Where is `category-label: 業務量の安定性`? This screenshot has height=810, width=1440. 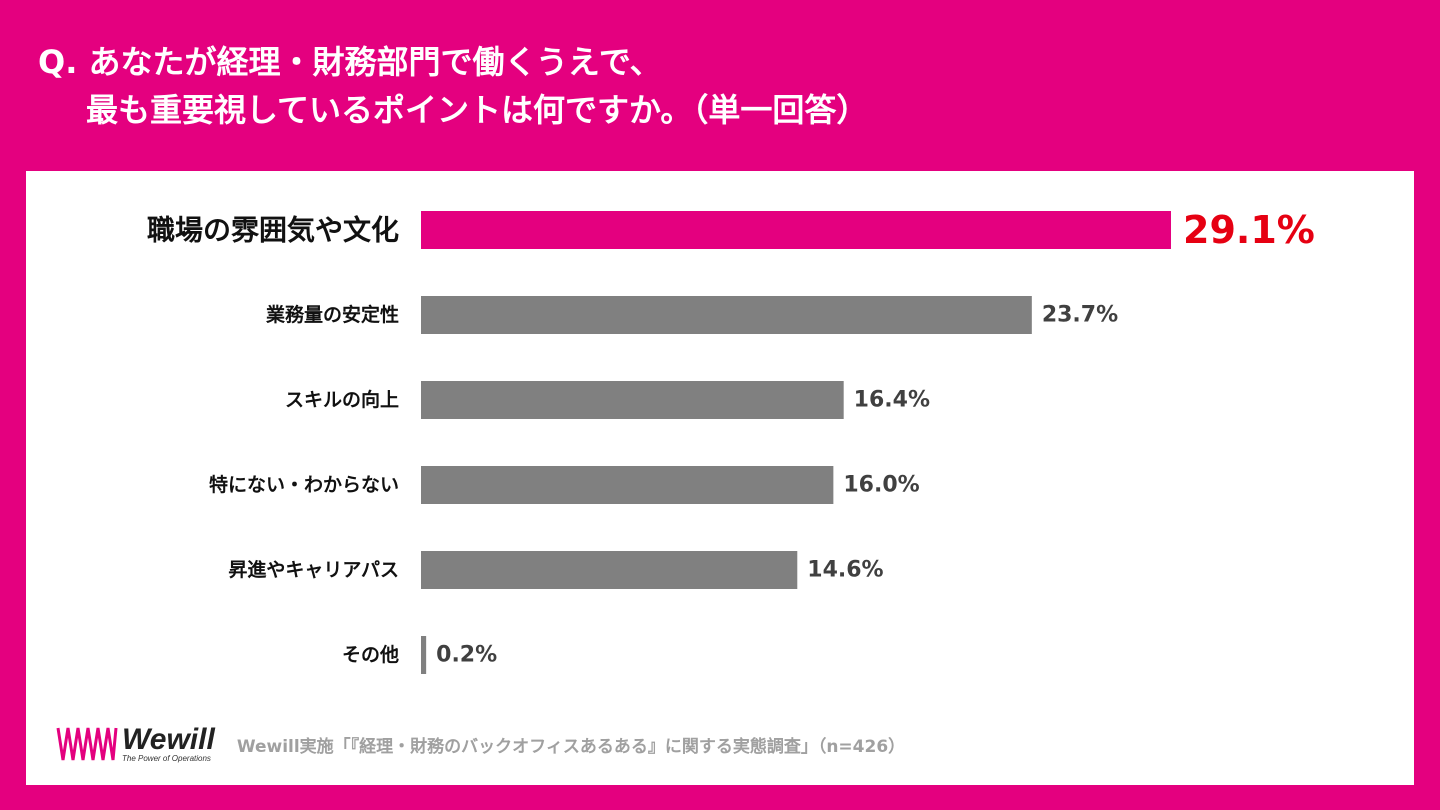
category-label: 業務量の安定性 is located at coordinates (332, 314).